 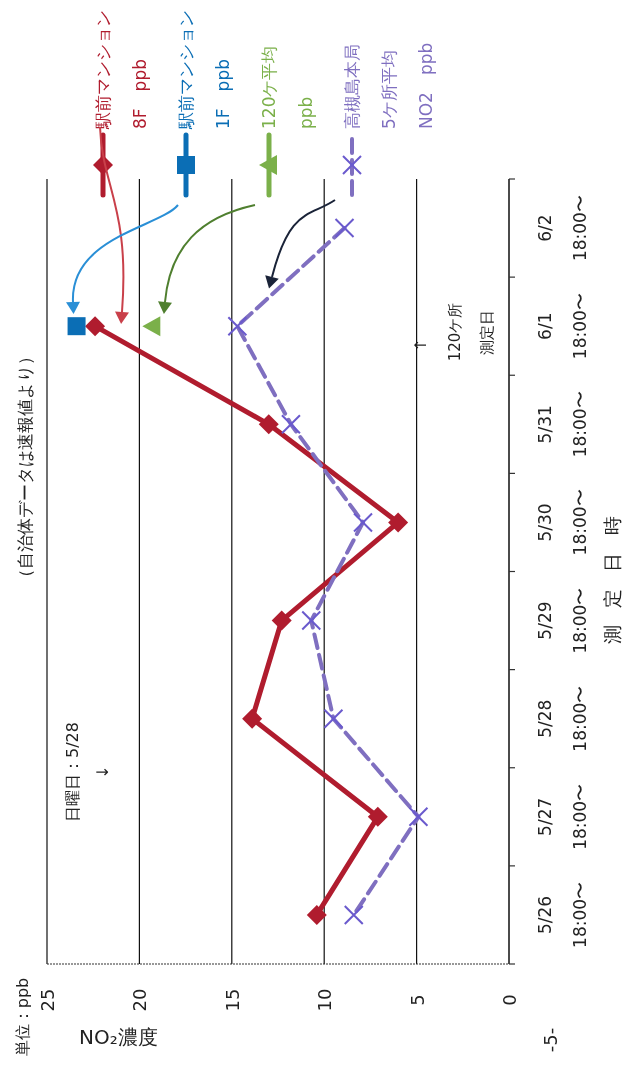 I want to click on legend-item: 高槻島本局 5ケ所平均 NO2 ppb, so click(x=389, y=119).